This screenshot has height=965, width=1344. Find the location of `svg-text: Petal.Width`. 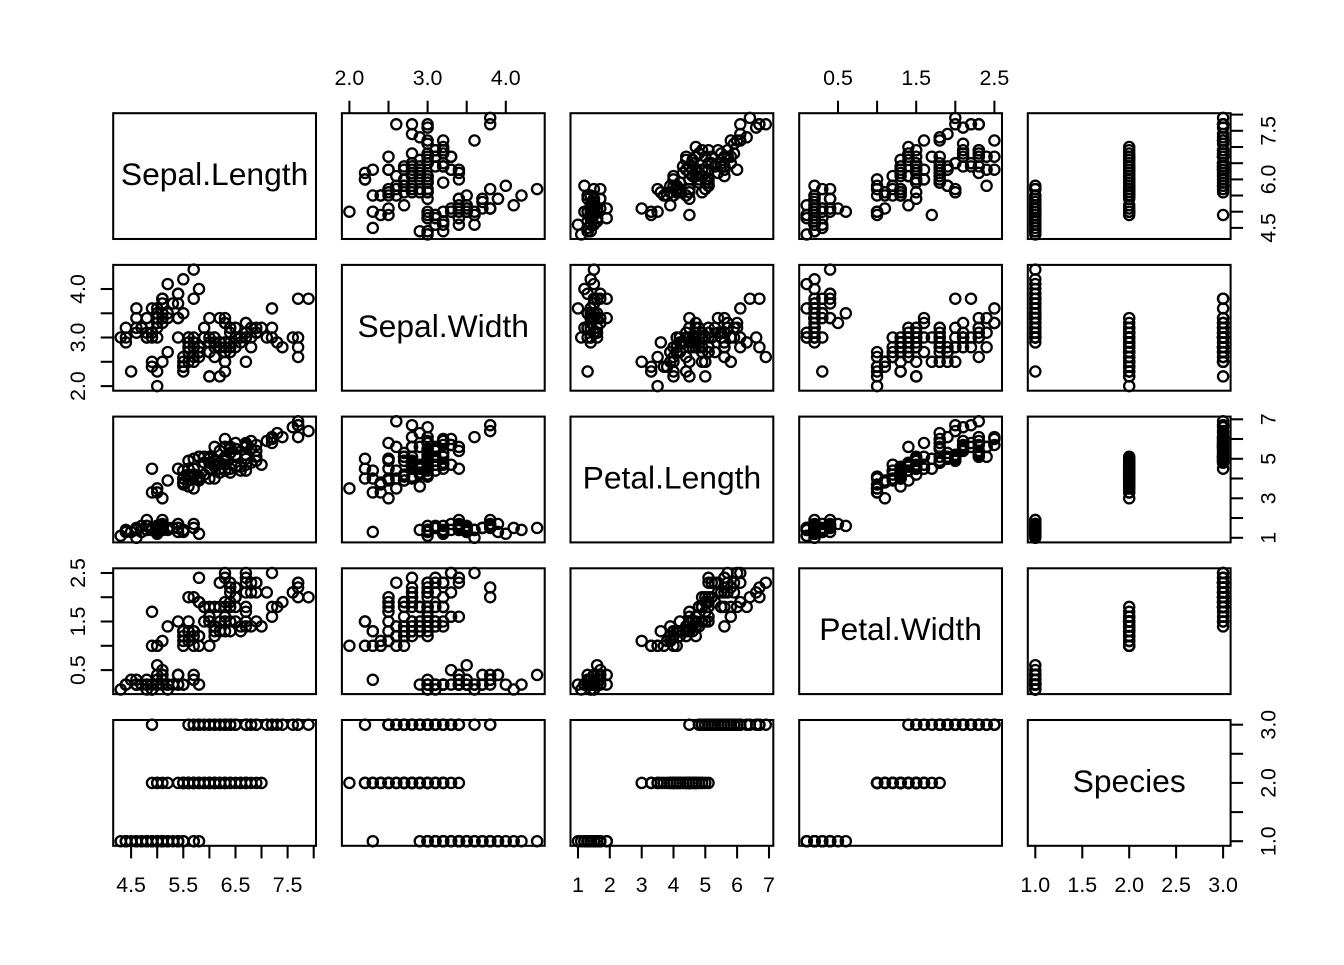

svg-text: Petal.Width is located at coordinates (900, 629).